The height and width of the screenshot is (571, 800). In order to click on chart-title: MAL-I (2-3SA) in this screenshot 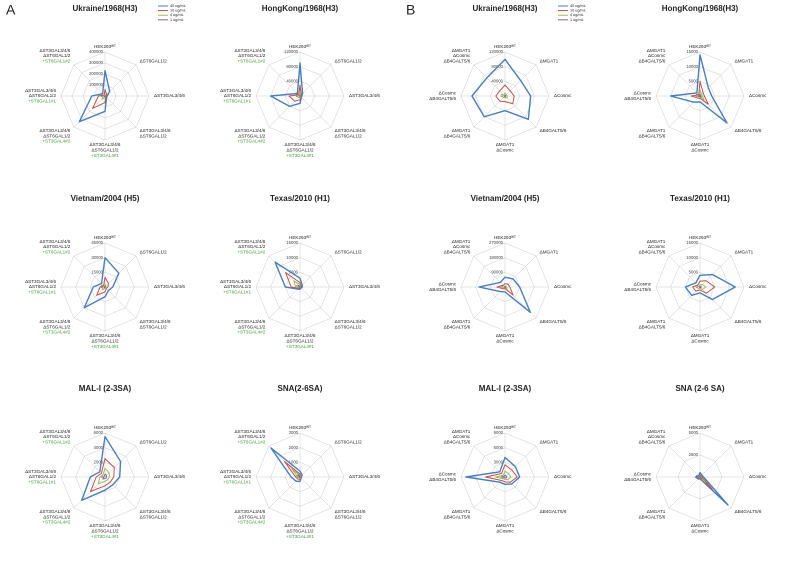, I will do `click(505, 388)`.